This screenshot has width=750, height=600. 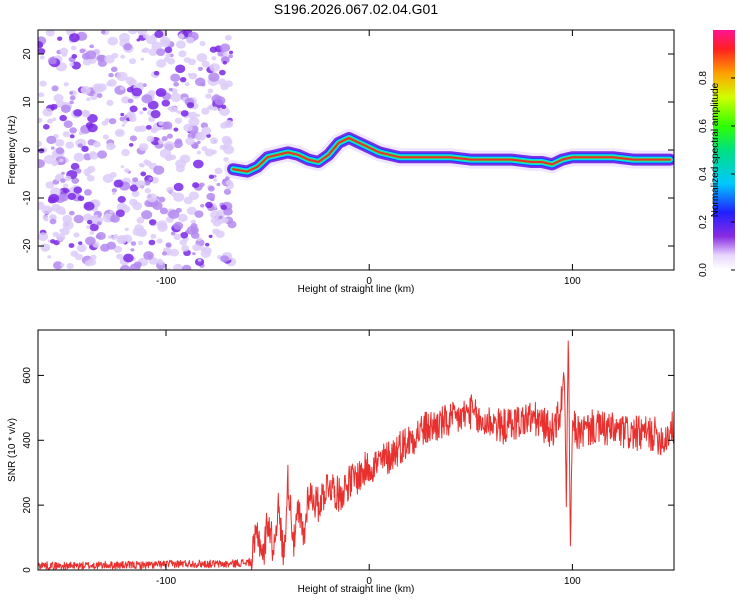 I want to click on spectrogram-x-label: Height of straight line (km), so click(x=356, y=289).